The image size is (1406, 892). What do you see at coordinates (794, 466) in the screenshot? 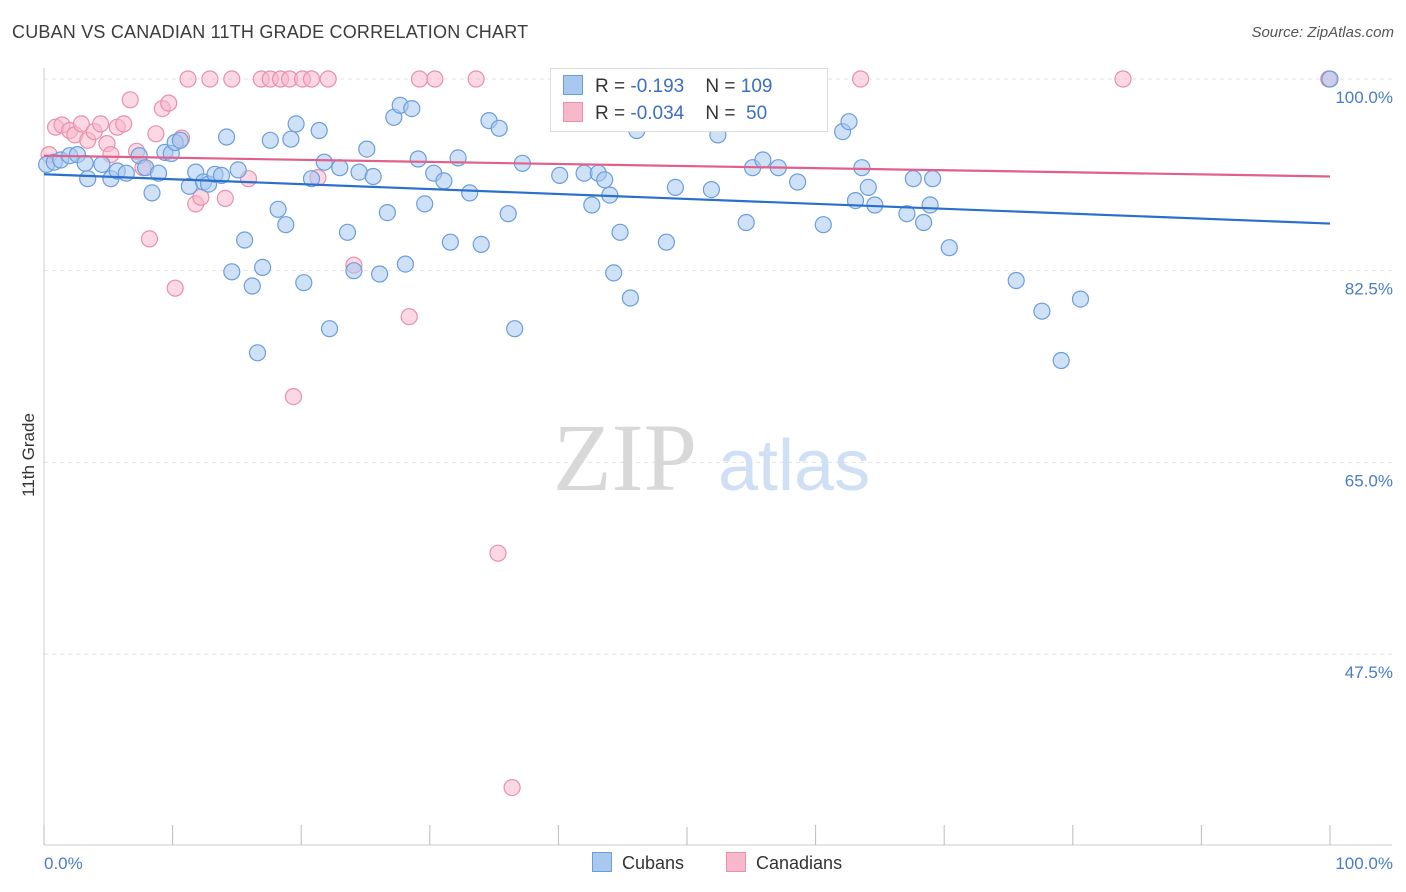
I see `watermark-atlas: atlas` at bounding box center [794, 466].